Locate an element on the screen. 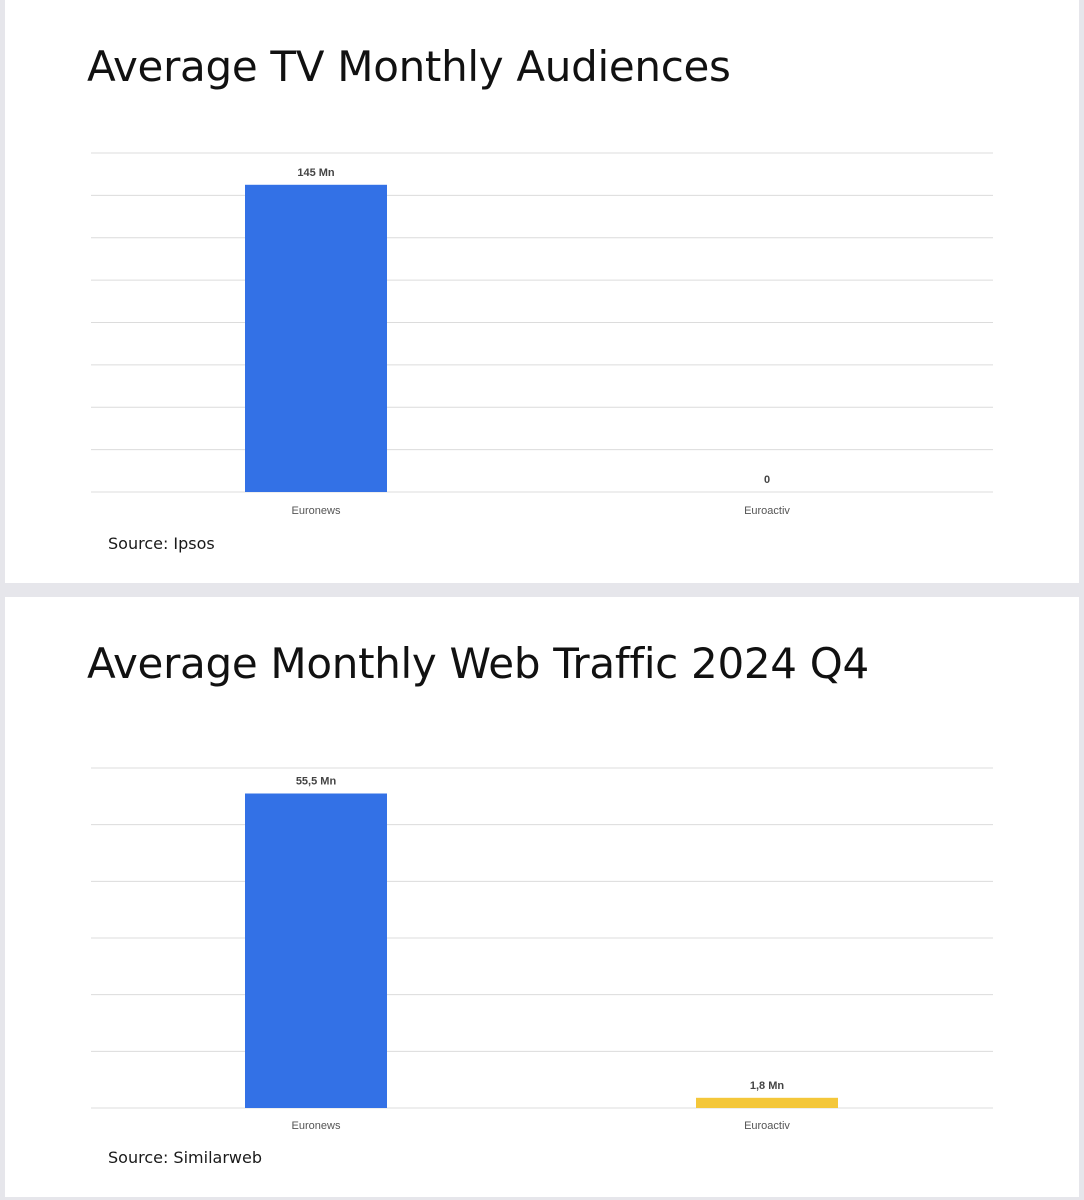  data-label-euronews: 145 Mn is located at coordinates (316, 173).